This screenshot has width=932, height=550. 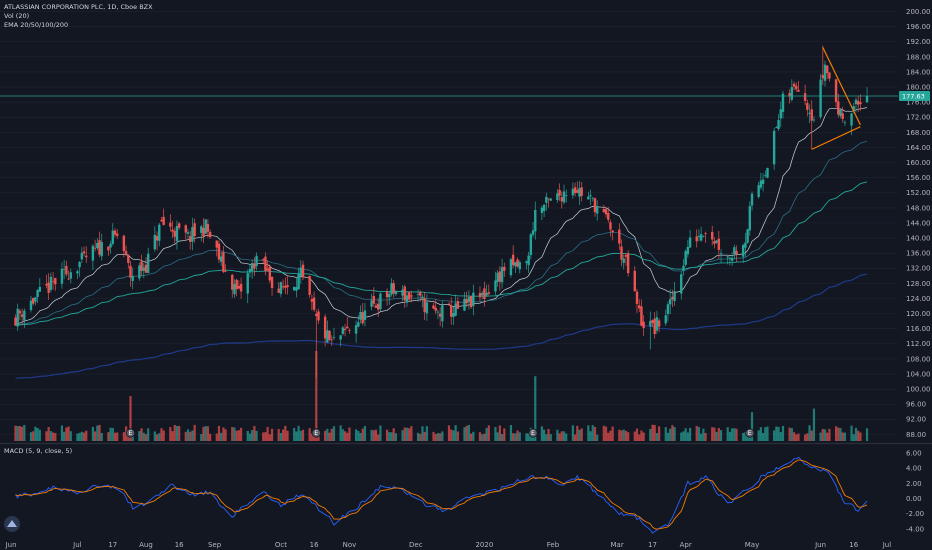 I want to click on logo-icon, so click(x=12, y=524).